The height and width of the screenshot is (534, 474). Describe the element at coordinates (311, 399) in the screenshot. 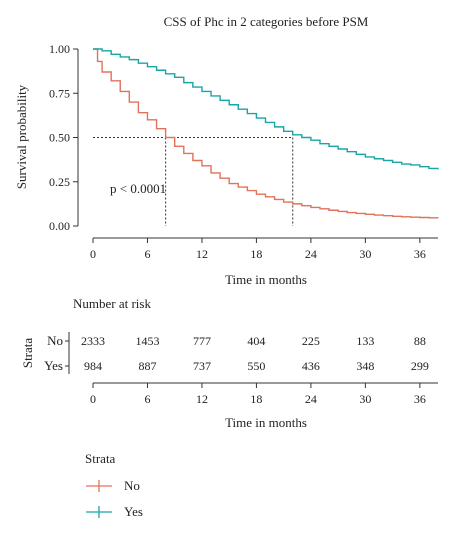

I see `risk-x-tick-label: 24` at that location.